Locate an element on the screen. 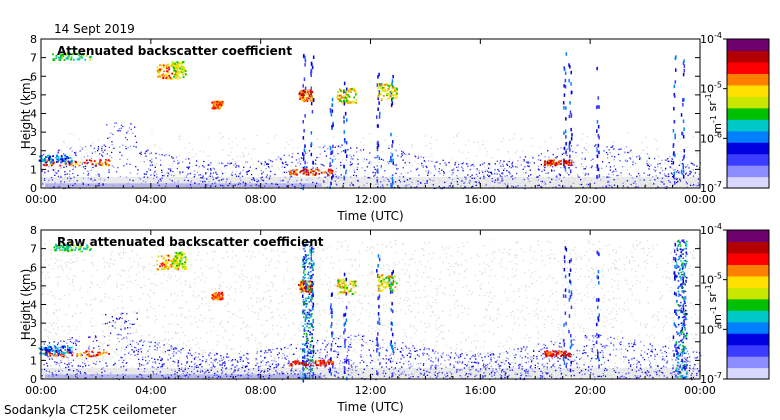 The image size is (780, 420). colorbar-segment is located at coordinates (748, 79).